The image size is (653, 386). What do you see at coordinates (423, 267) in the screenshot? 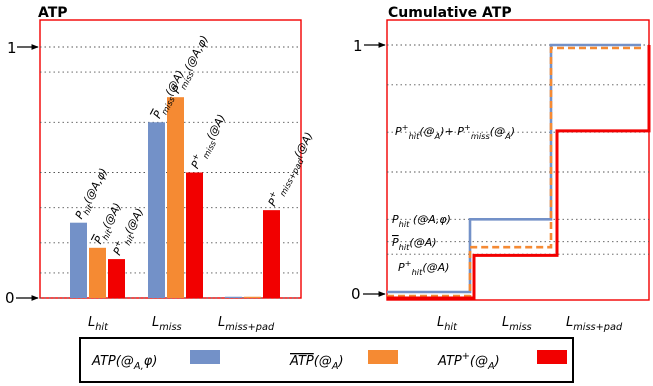
I see `annotation-pplus-hit: P+hit(@A)` at bounding box center [423, 267].